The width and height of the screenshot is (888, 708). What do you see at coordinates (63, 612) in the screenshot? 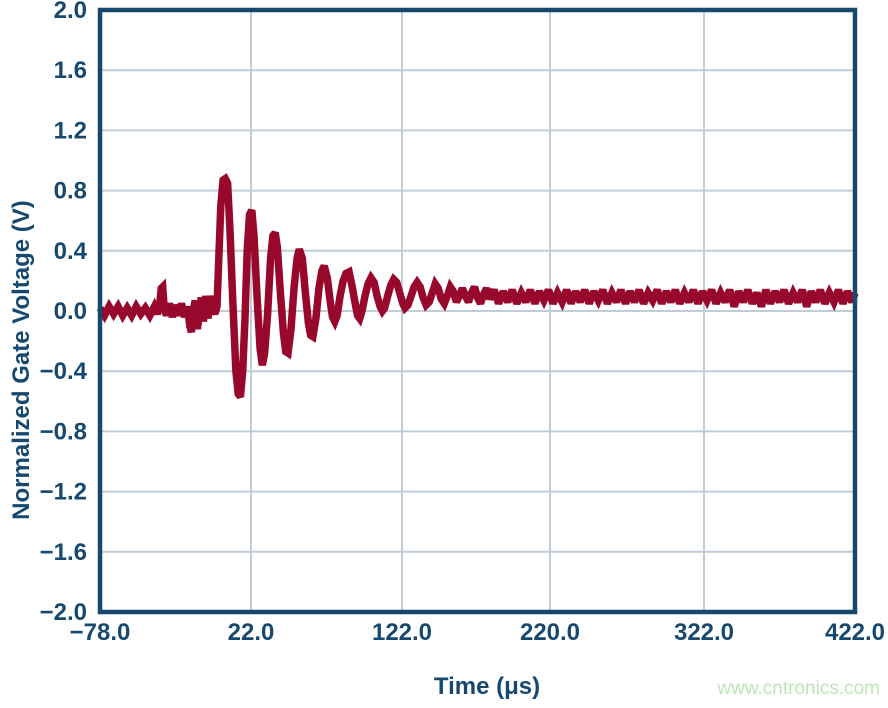
I see `y-tick-label: −2.0` at bounding box center [63, 612].